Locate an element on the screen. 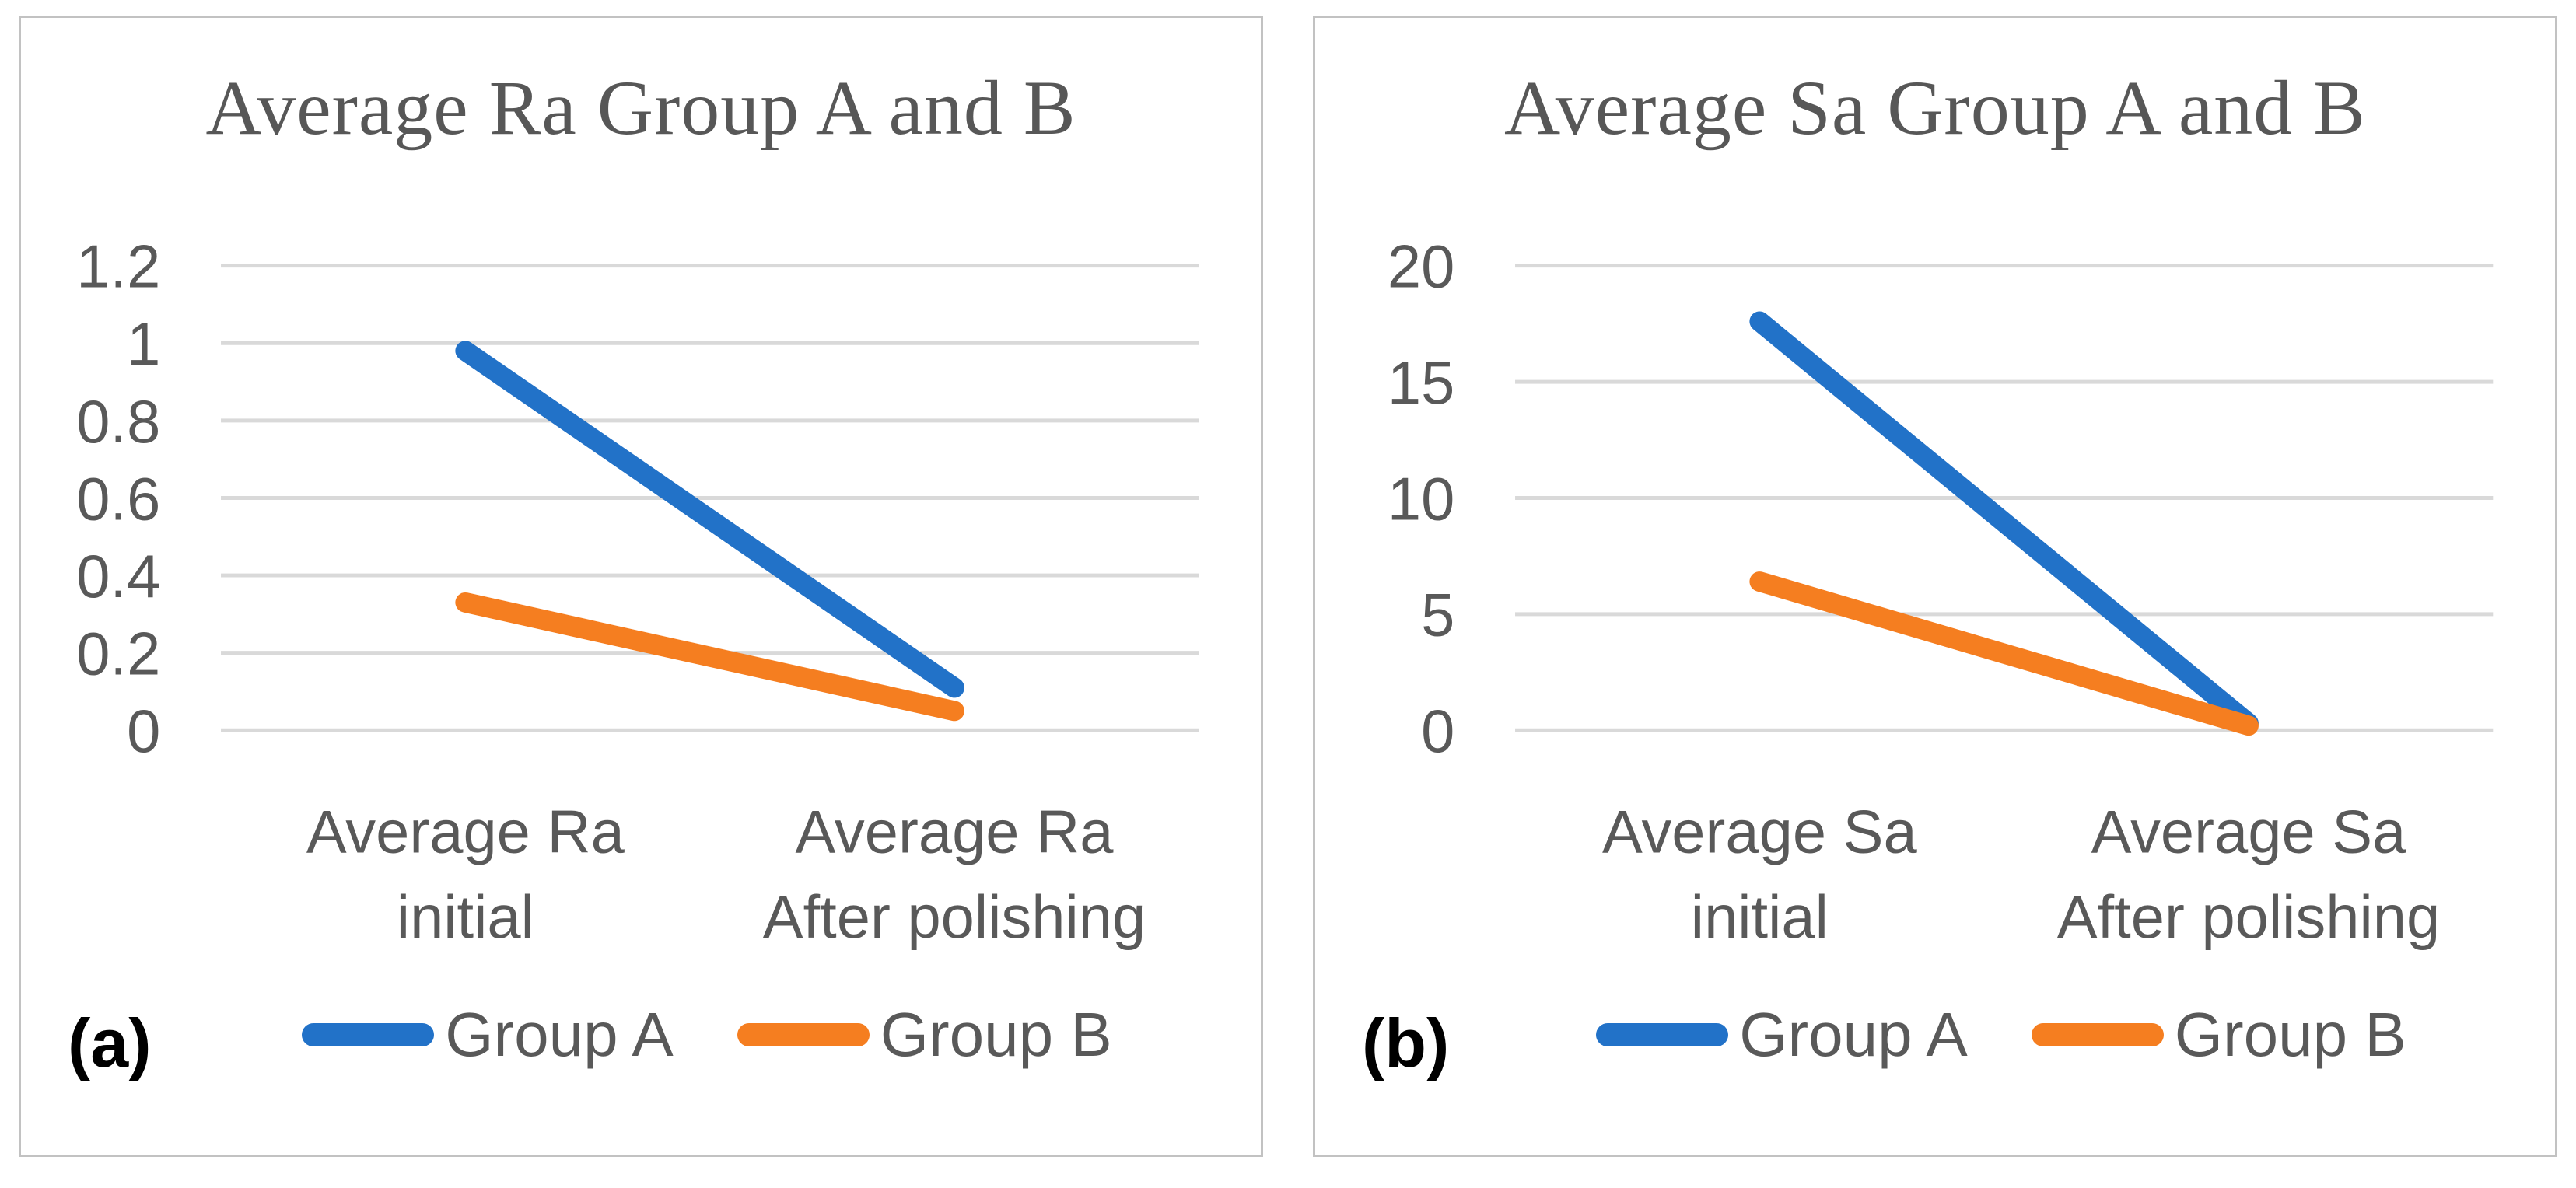 The image size is (2576, 1188). panel-label-a: (a) is located at coordinates (110, 1043).